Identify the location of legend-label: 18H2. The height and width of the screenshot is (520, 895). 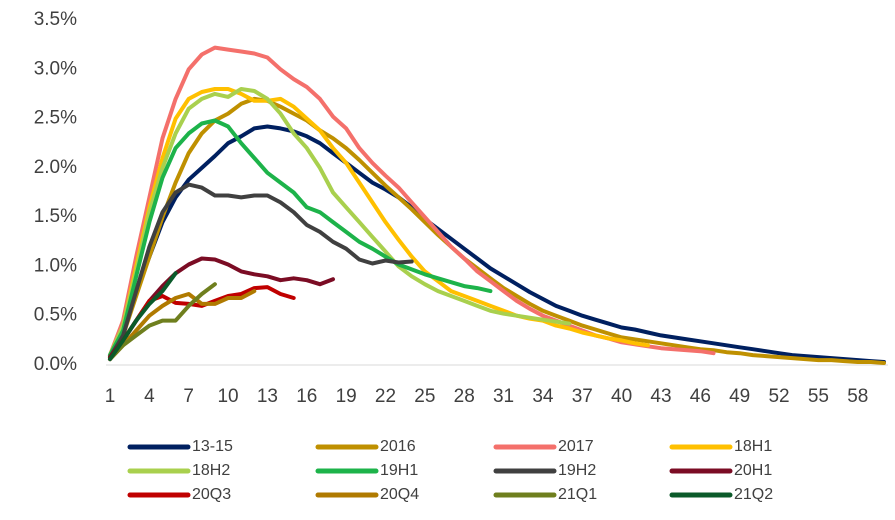
(211, 470).